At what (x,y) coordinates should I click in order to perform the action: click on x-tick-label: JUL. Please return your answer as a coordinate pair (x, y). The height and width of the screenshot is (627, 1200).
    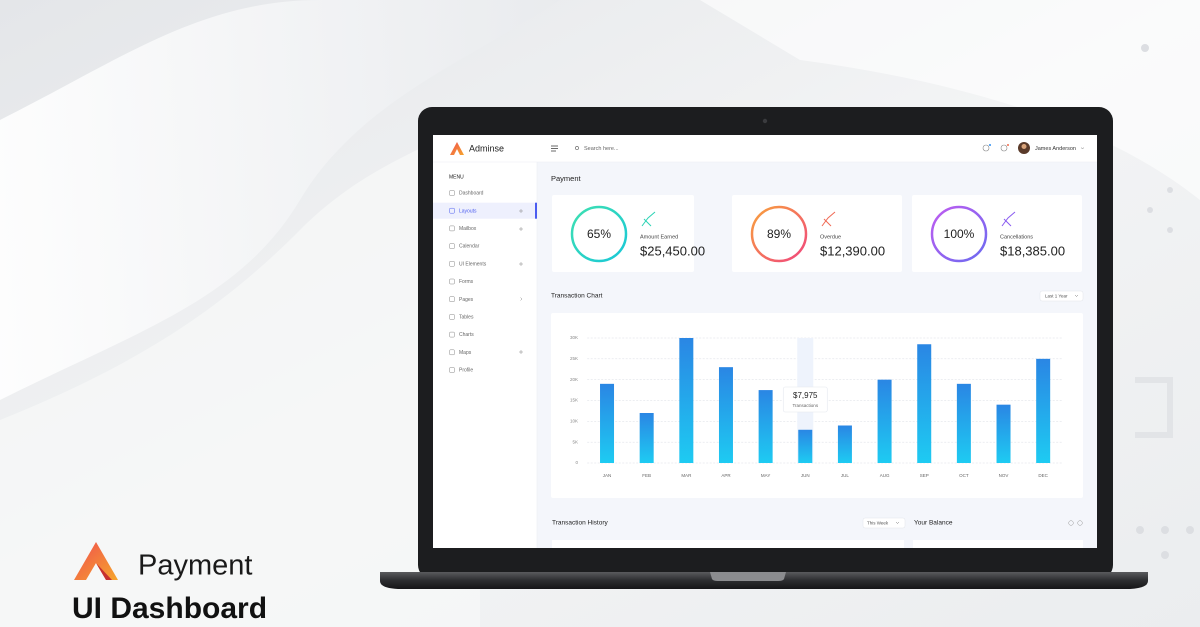
    Looking at the image, I should click on (845, 475).